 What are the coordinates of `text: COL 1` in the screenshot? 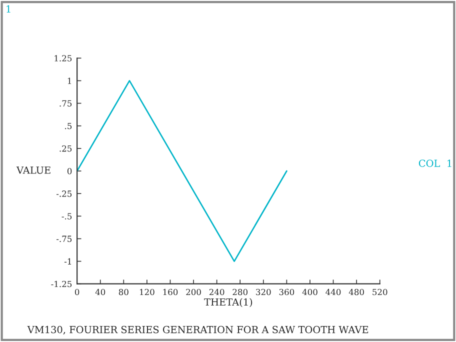 It's located at (435, 163).